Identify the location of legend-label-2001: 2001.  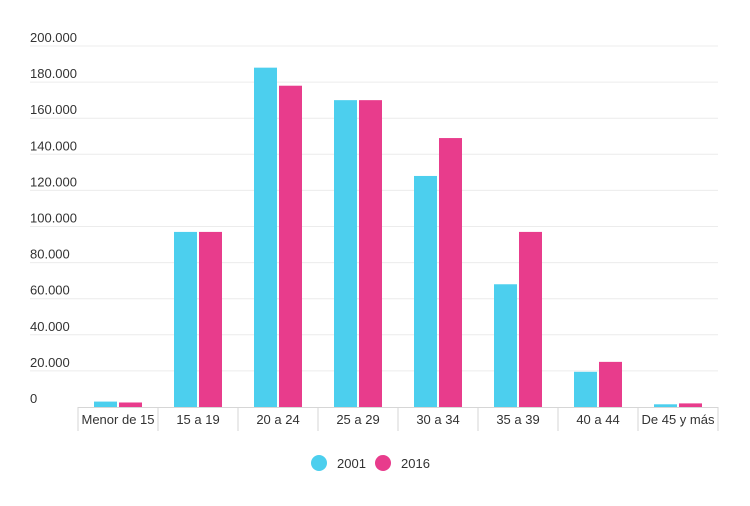
(351, 463).